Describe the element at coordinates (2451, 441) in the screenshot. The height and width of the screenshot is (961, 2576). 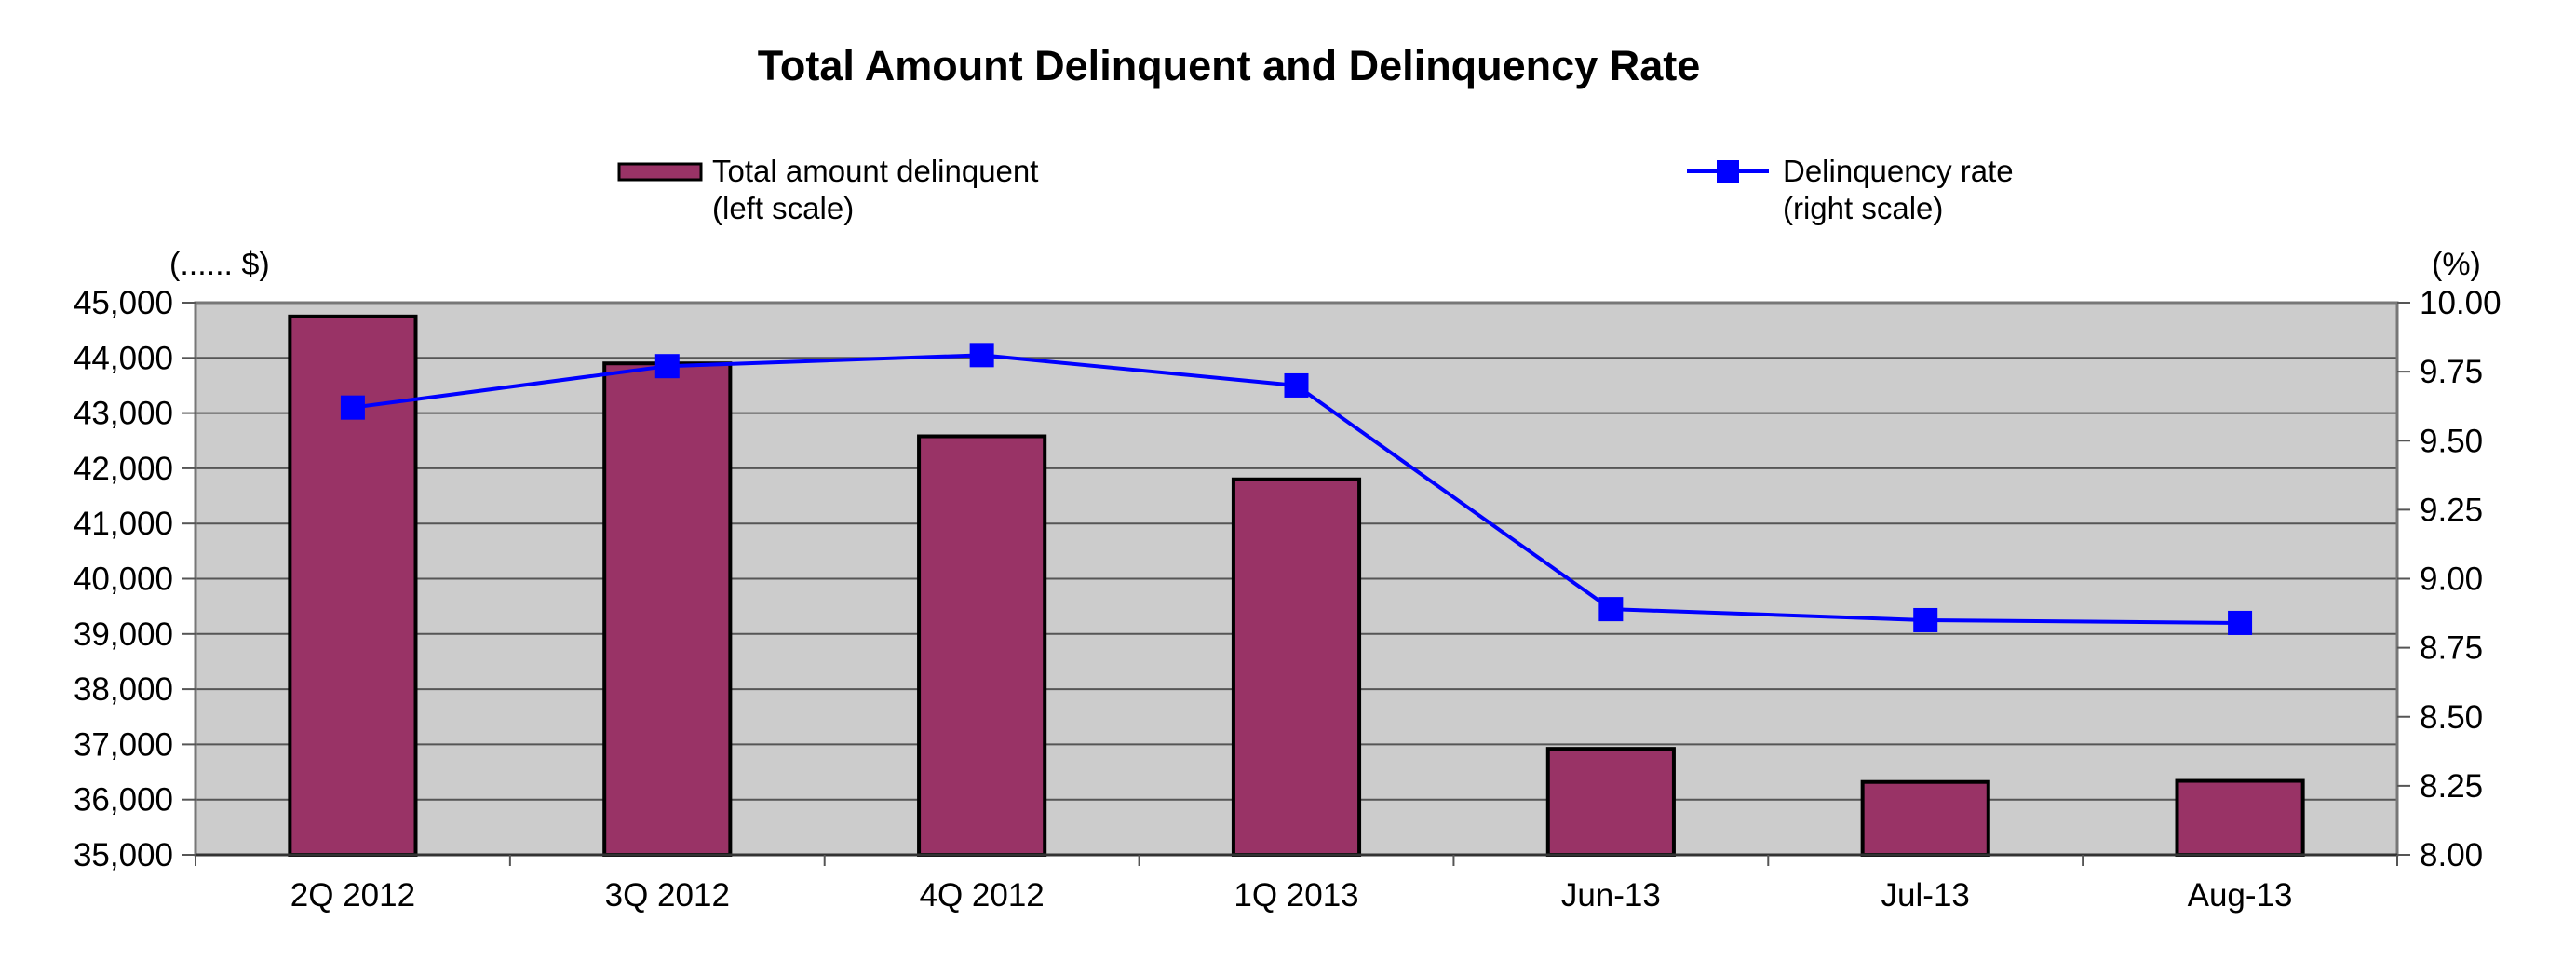
I see `right-tick-label: 9.50` at that location.